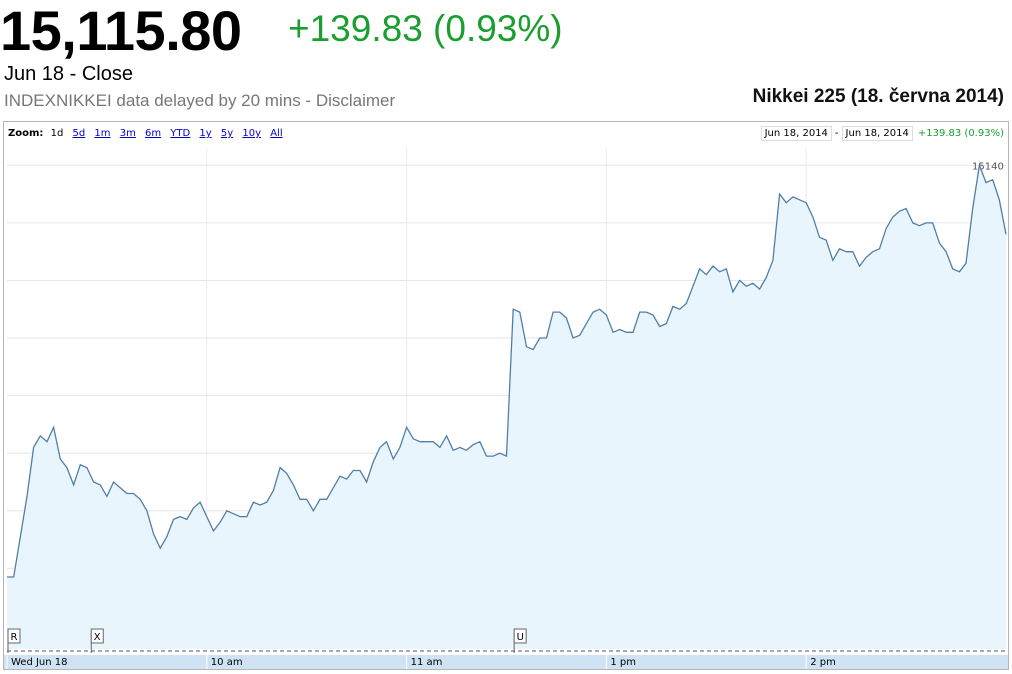  I want to click on marker-label: X, so click(97, 637).